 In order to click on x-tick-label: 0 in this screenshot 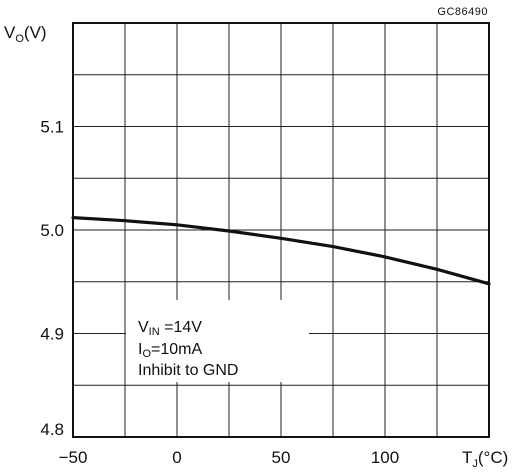, I will do `click(176, 457)`.